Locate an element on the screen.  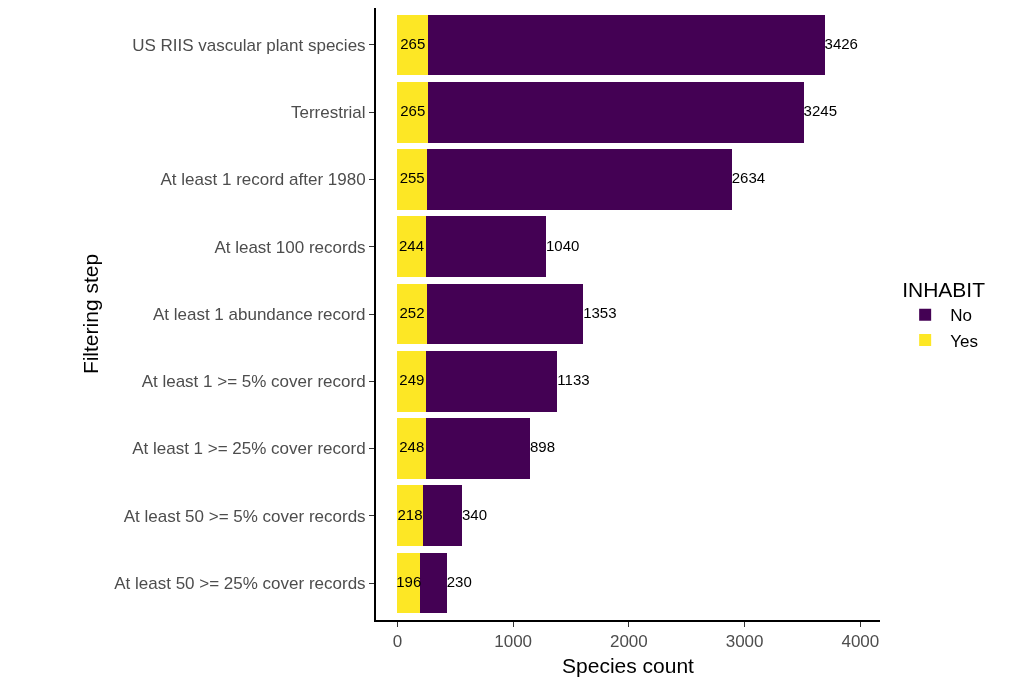
data-label: 248 is located at coordinates (412, 447).